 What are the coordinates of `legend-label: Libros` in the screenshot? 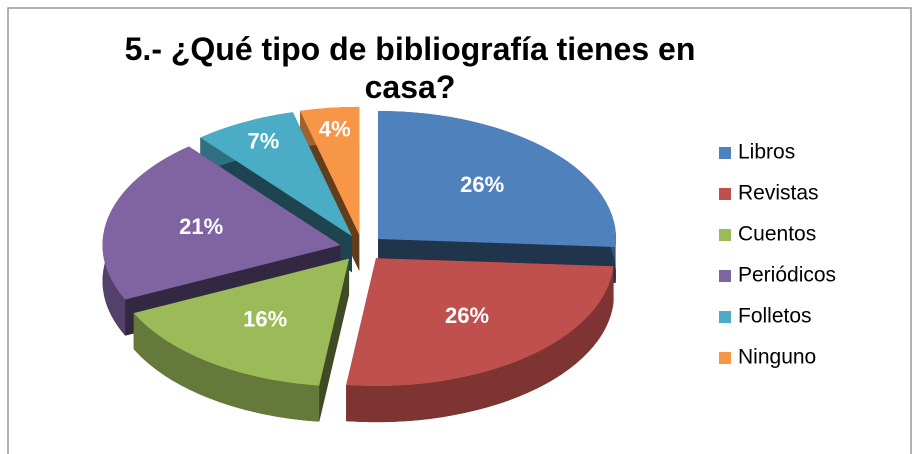 It's located at (766, 152).